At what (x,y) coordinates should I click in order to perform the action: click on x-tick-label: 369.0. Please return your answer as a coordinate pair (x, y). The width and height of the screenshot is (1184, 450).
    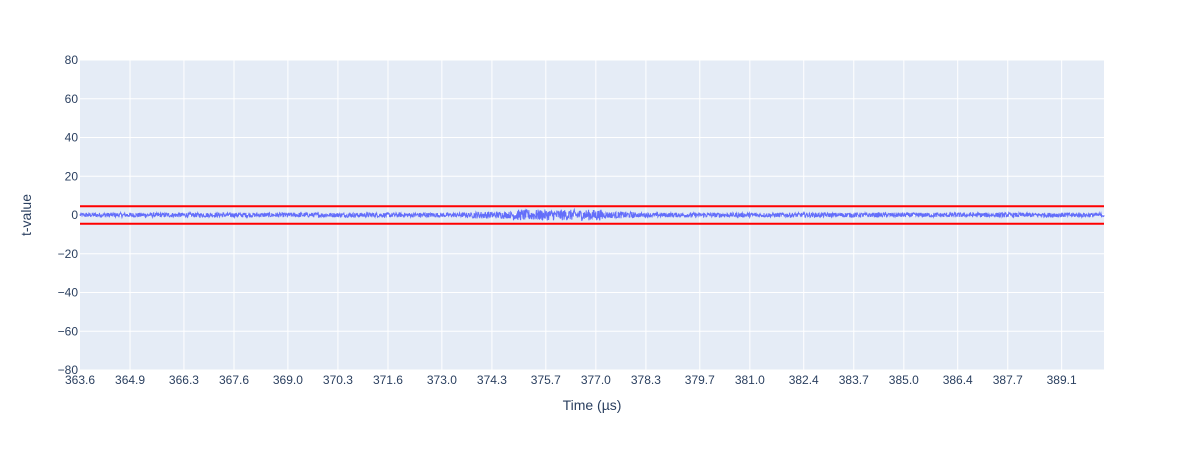
    Looking at the image, I should click on (288, 380).